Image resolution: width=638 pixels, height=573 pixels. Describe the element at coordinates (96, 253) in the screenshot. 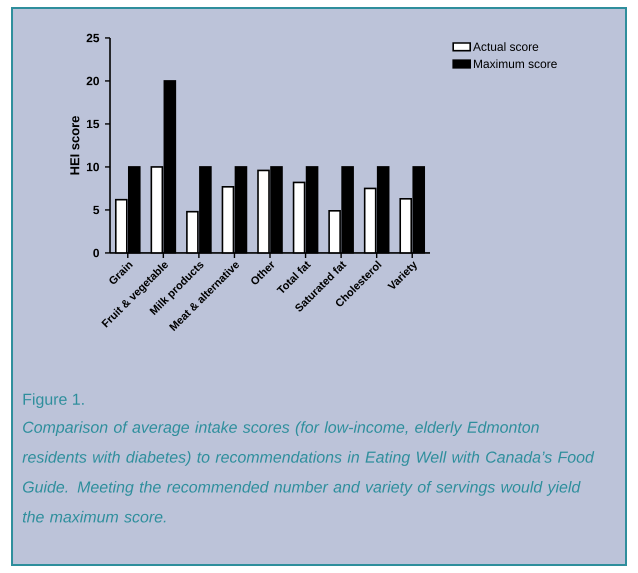

I see `y-tick-label: 0` at that location.